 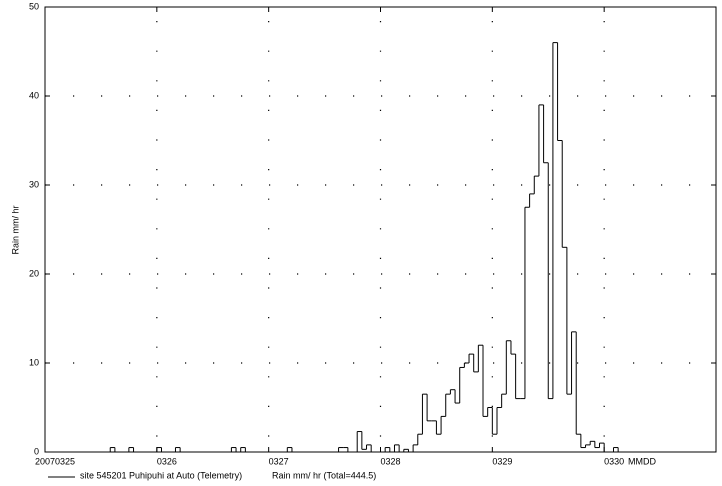 I want to click on x-tick-label: 0328, so click(x=391, y=461).